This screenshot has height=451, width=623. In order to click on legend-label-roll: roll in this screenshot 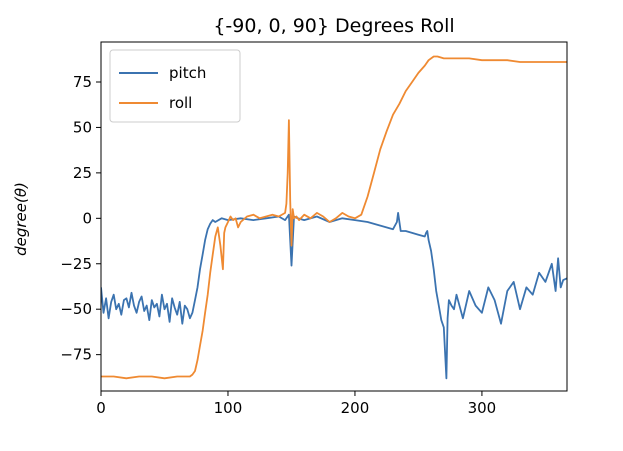, I will do `click(180, 103)`.